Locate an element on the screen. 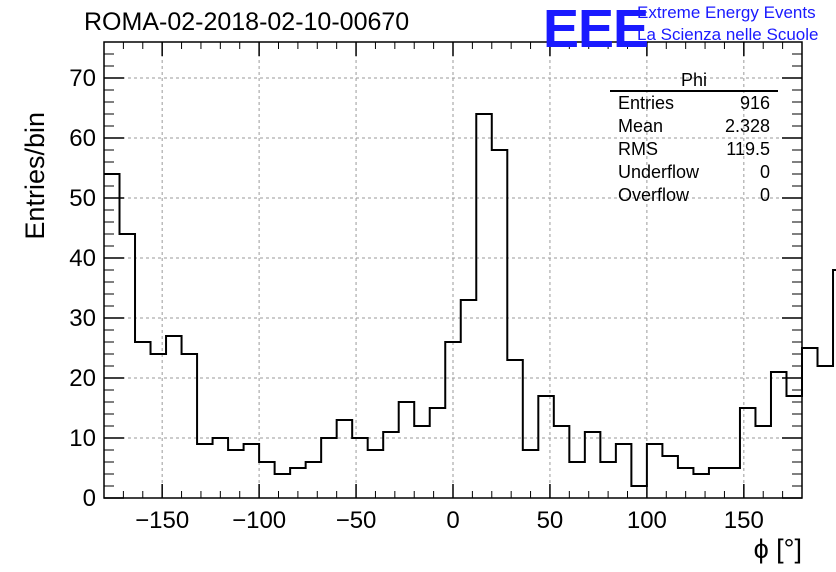  y-tick-label: 60 is located at coordinates (82, 138).